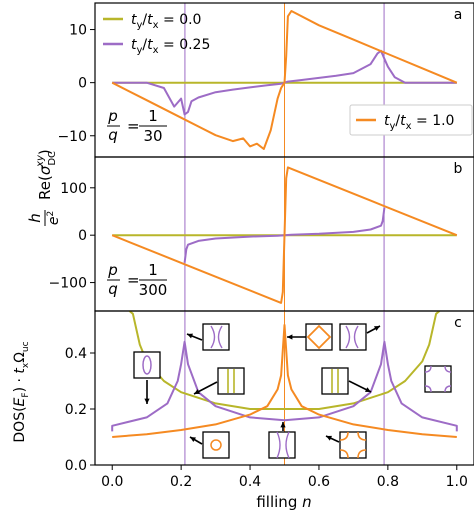 The image size is (474, 518). What do you see at coordinates (388, 482) in the screenshot?
I see `xtick-label-c-4: 0.8` at bounding box center [388, 482].